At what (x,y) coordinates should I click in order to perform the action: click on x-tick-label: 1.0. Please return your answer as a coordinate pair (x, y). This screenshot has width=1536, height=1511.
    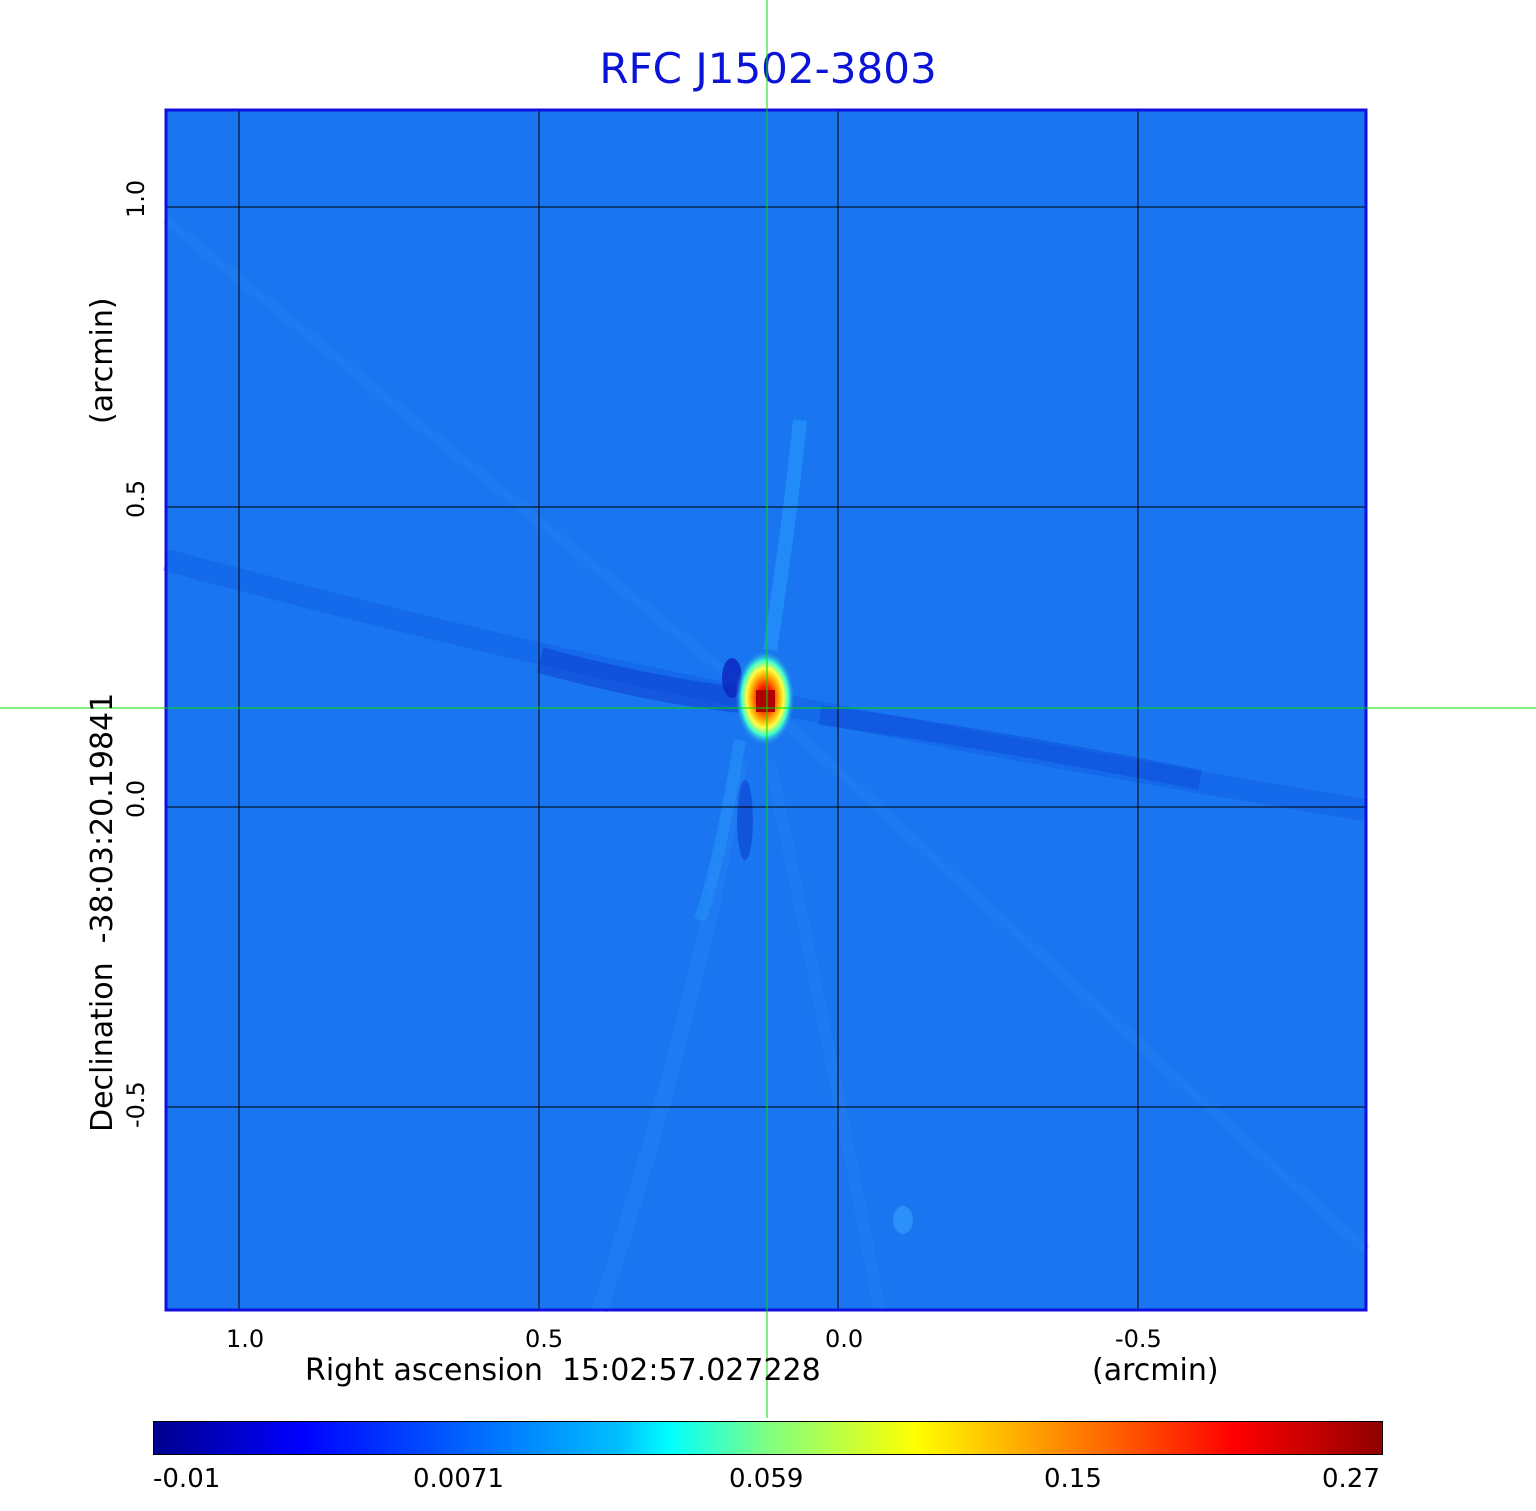
    Looking at the image, I should click on (245, 1339).